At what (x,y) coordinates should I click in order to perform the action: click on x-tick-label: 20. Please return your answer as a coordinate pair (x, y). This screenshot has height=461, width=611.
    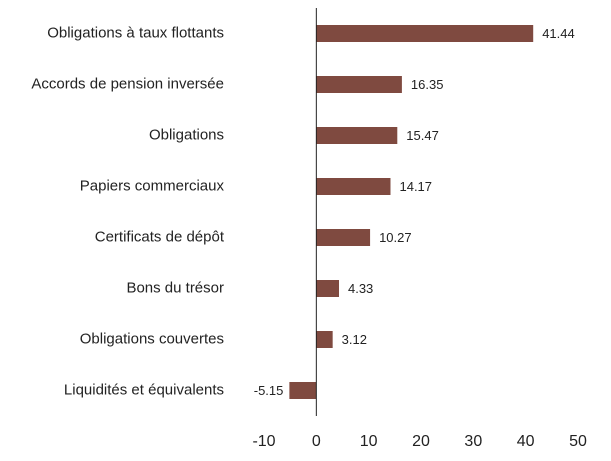
    Looking at the image, I should click on (421, 441).